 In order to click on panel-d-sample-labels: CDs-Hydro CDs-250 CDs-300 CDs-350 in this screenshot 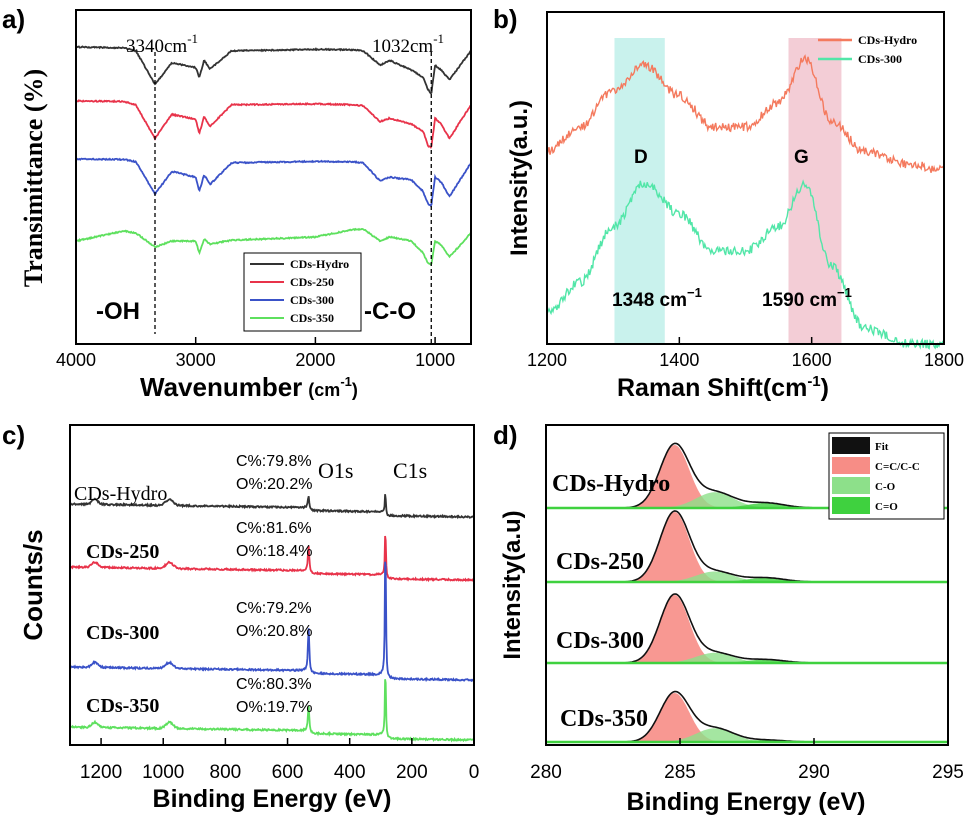, I will do `click(611, 601)`.